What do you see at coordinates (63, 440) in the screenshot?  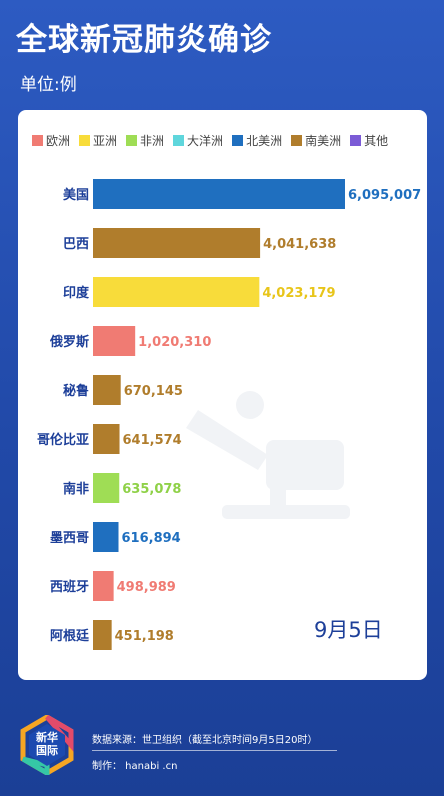 I see `category-label: 哥伦比亚` at bounding box center [63, 440].